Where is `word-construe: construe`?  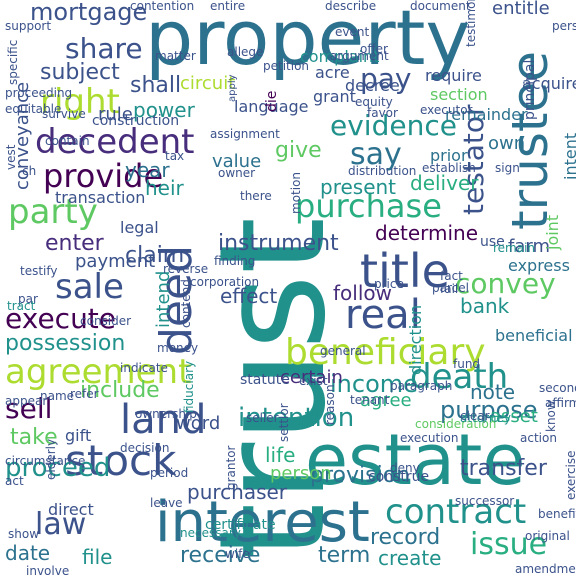
word-construe: construe is located at coordinates (399, 477).